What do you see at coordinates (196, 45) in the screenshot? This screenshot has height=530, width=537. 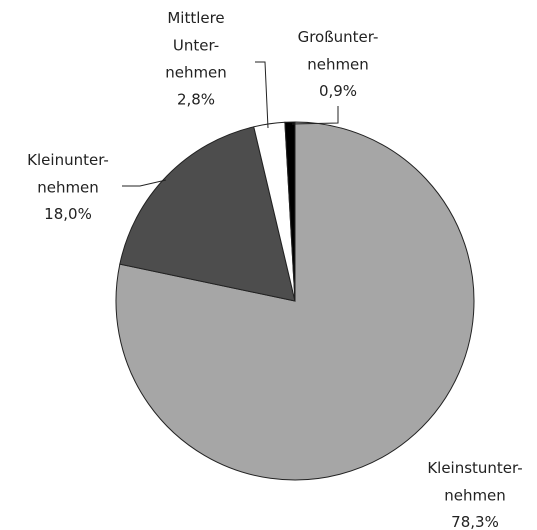 I see `category-label: Mittlere Unter-nehmen` at bounding box center [196, 45].